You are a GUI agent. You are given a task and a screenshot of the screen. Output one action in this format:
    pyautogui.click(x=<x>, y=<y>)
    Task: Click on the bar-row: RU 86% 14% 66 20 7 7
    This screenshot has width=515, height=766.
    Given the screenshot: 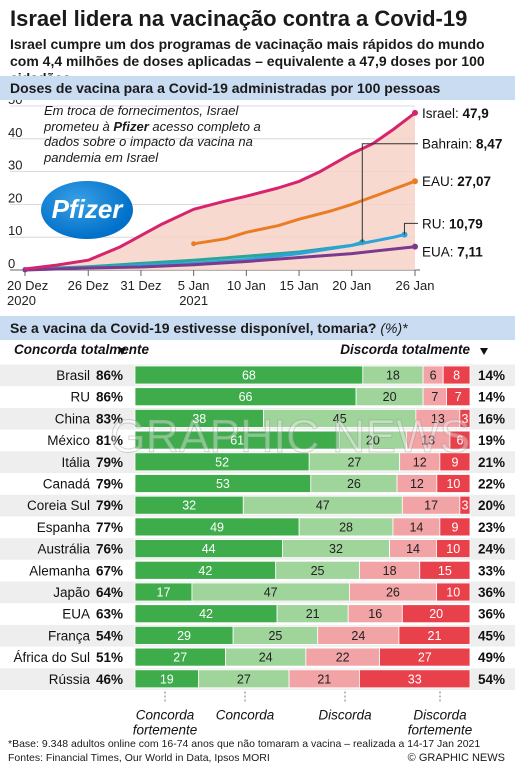 What is the action you would take?
    pyautogui.click(x=288, y=397)
    